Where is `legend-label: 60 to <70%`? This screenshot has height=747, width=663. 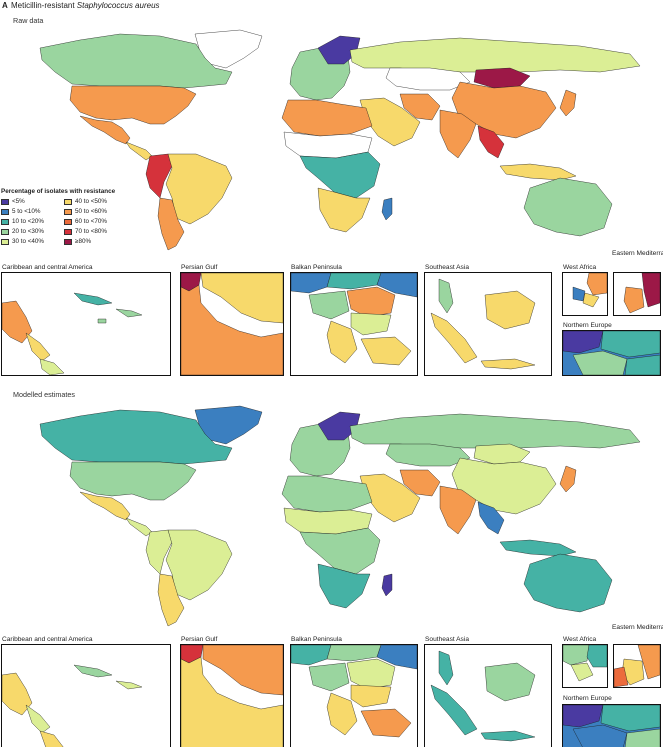
legend-label: 60 to <70% is located at coordinates (91, 221).